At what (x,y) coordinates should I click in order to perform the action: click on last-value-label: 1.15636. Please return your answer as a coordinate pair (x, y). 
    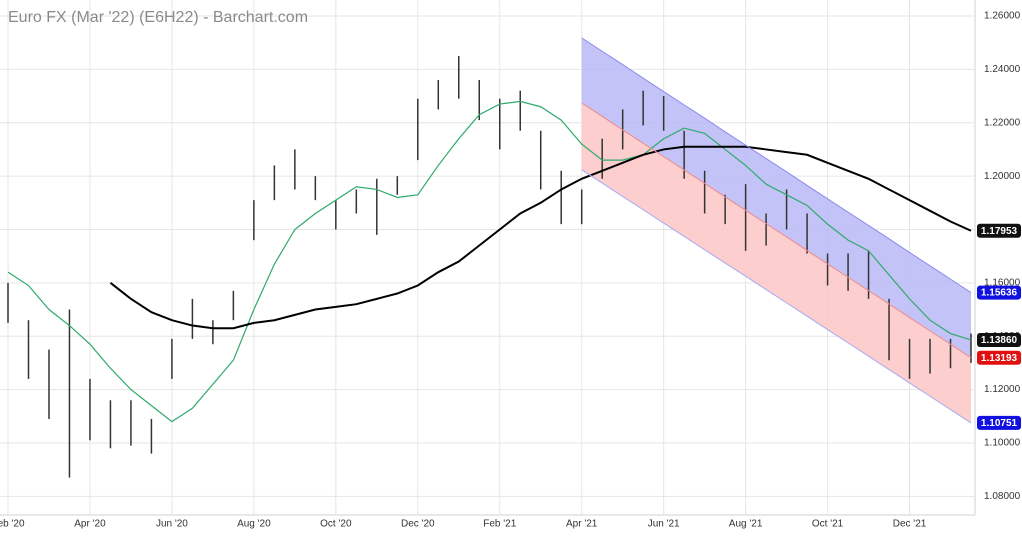
    Looking at the image, I should click on (999, 293).